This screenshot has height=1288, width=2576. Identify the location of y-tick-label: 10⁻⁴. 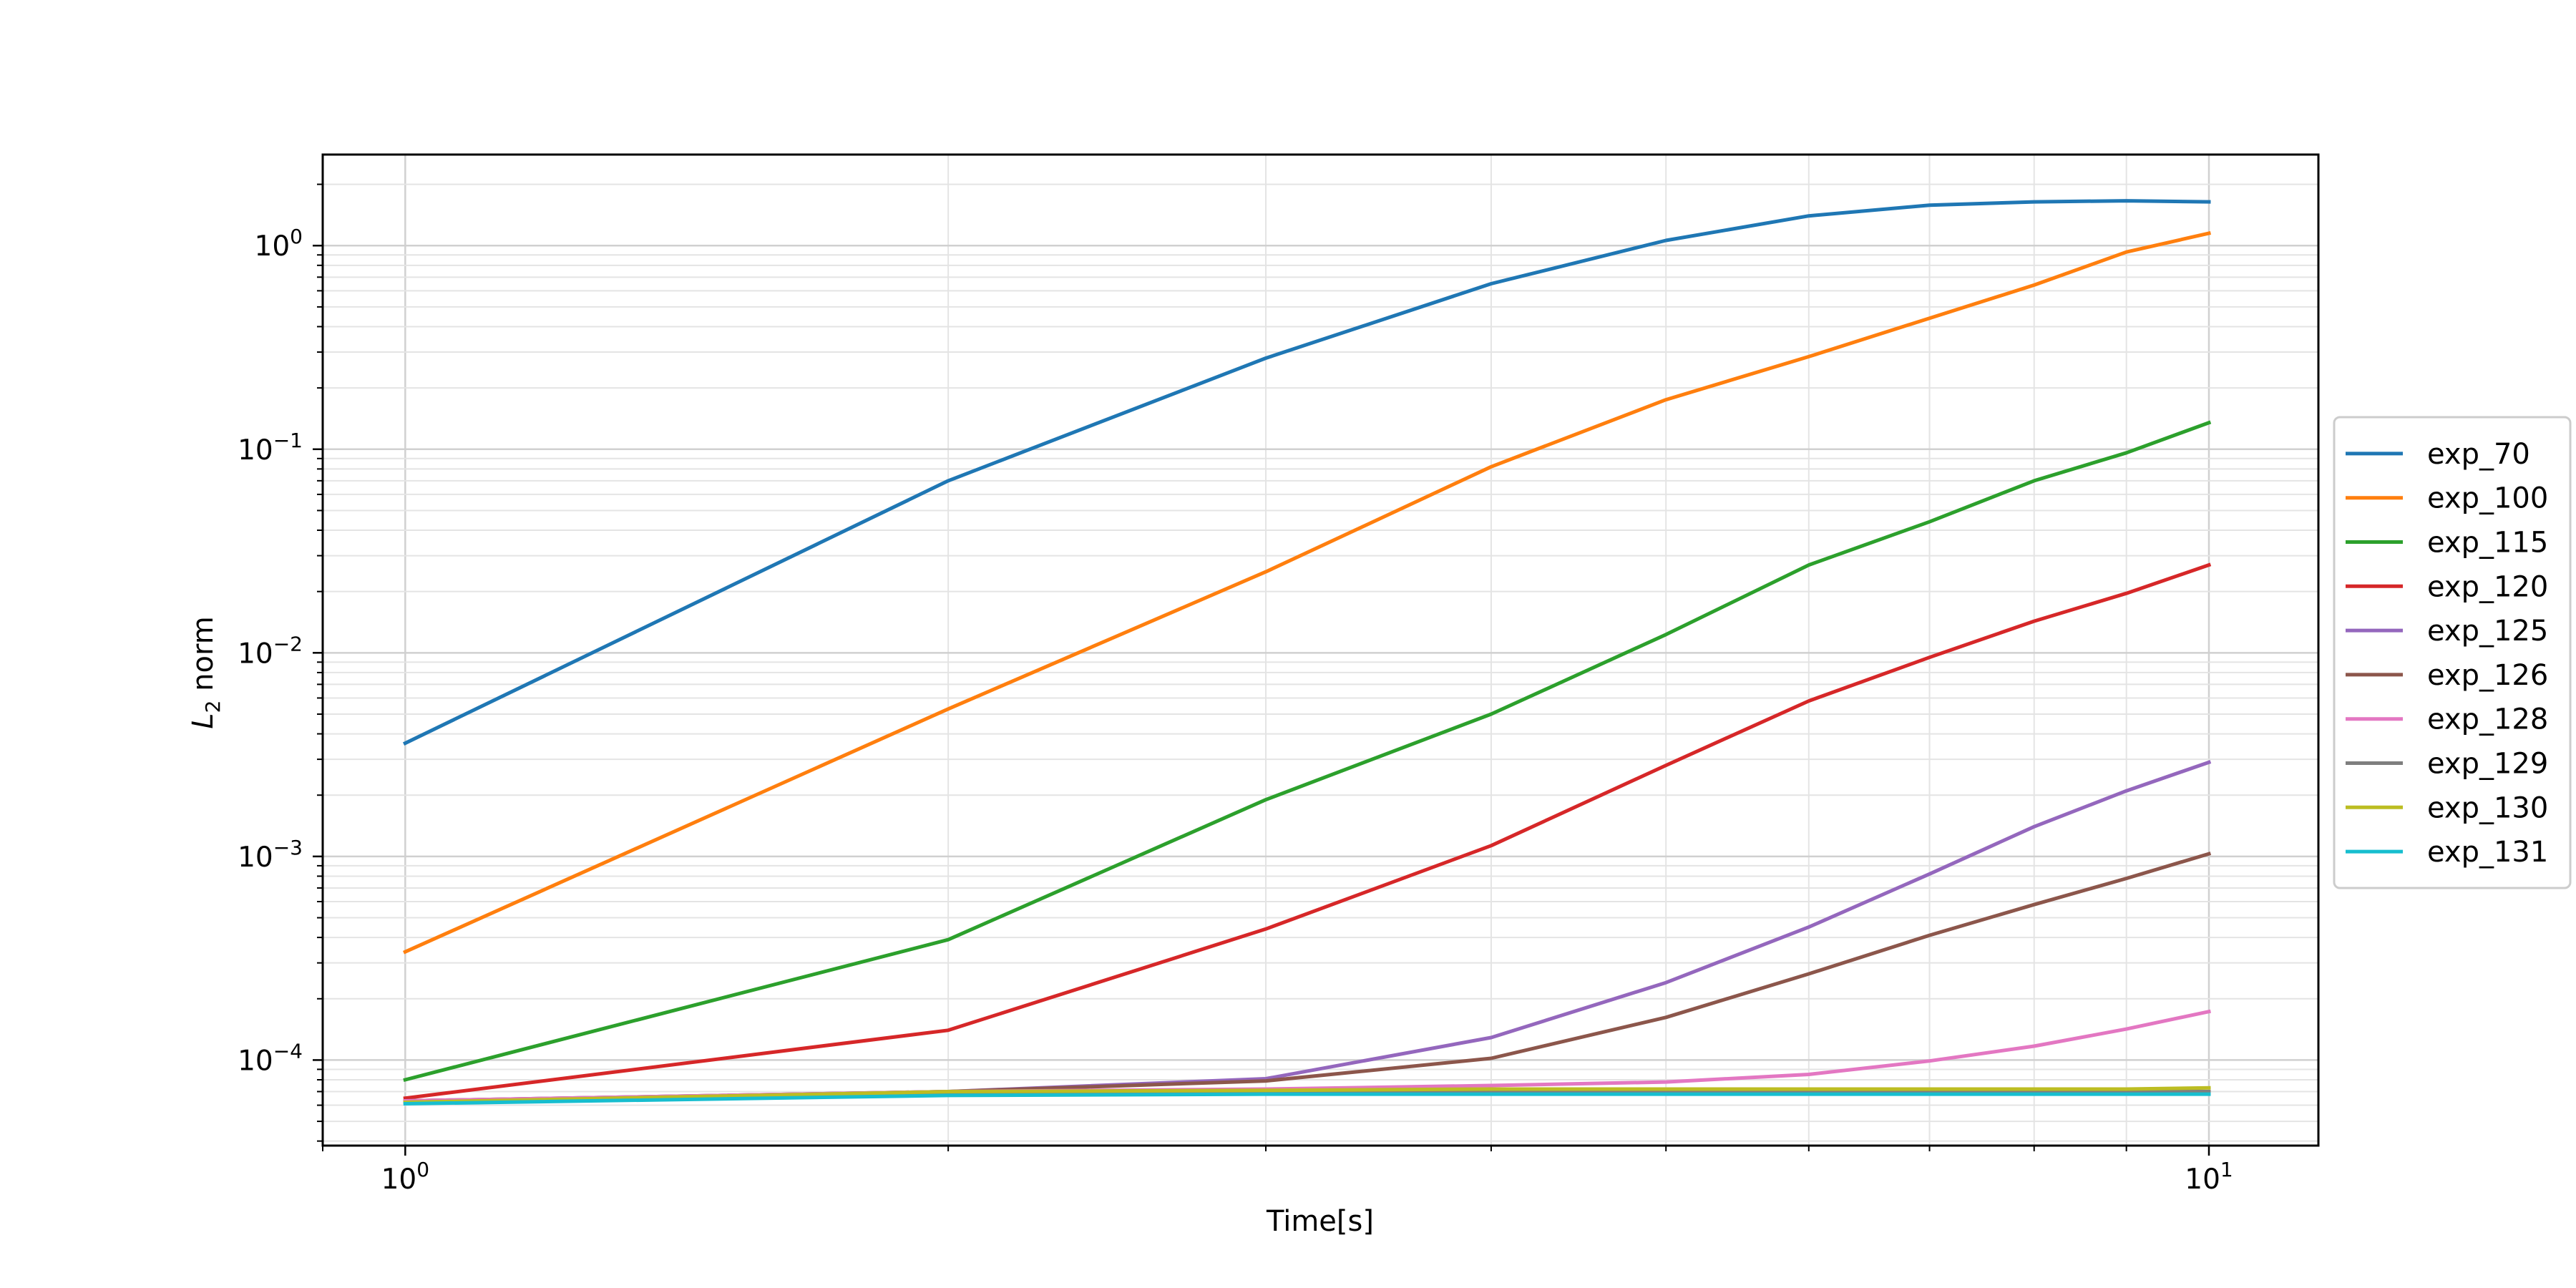
(270, 1058).